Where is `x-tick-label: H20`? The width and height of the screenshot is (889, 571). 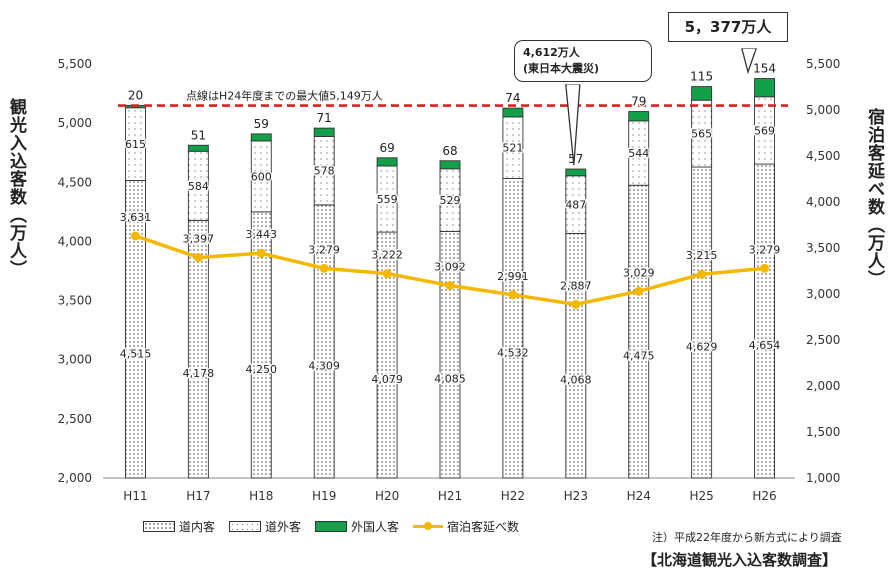
x-tick-label: H20 is located at coordinates (387, 496).